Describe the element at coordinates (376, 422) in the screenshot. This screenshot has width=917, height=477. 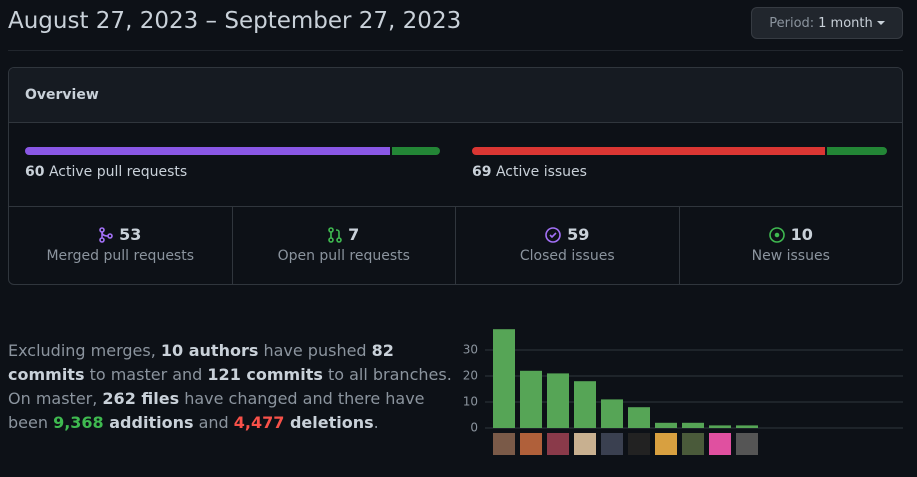
I see `summary-text: .` at that location.